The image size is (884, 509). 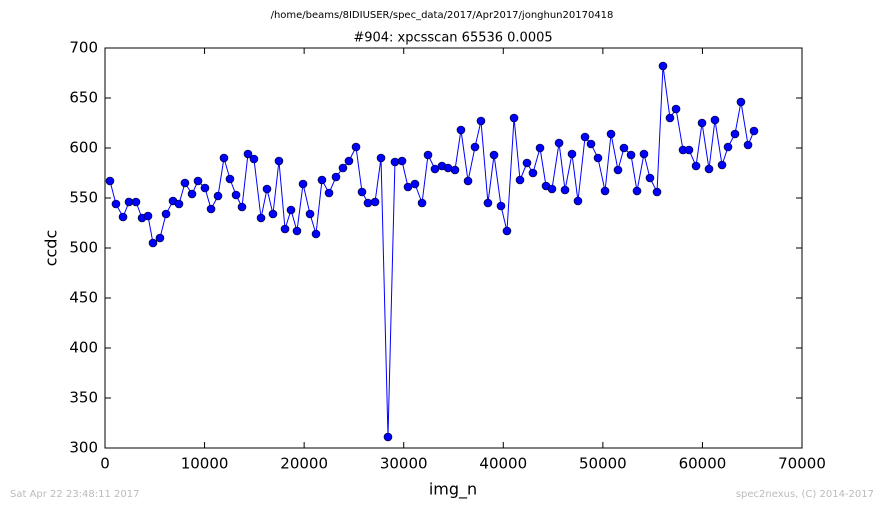 I want to click on x-tick-label: 30000, so click(x=404, y=464).